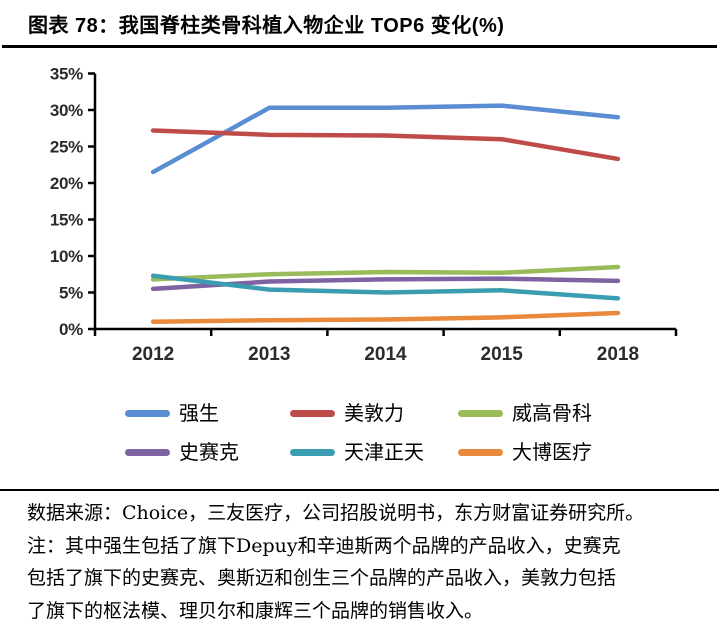 The width and height of the screenshot is (719, 636). Describe the element at coordinates (618, 354) in the screenshot. I see `x-axis-label-2018: 2018` at that location.